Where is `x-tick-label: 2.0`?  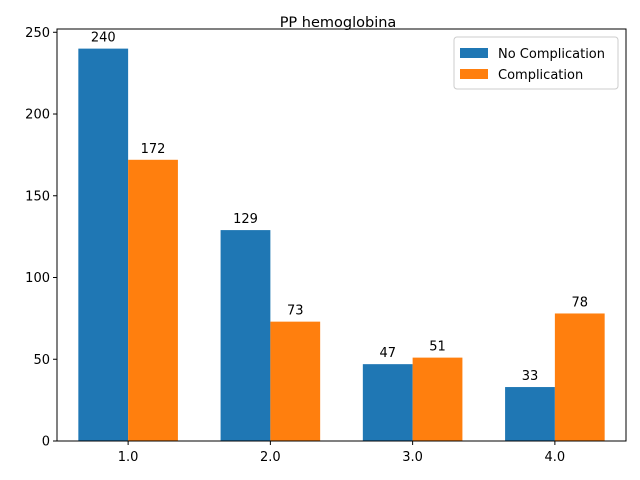
x-tick-label: 2.0 is located at coordinates (270, 457).